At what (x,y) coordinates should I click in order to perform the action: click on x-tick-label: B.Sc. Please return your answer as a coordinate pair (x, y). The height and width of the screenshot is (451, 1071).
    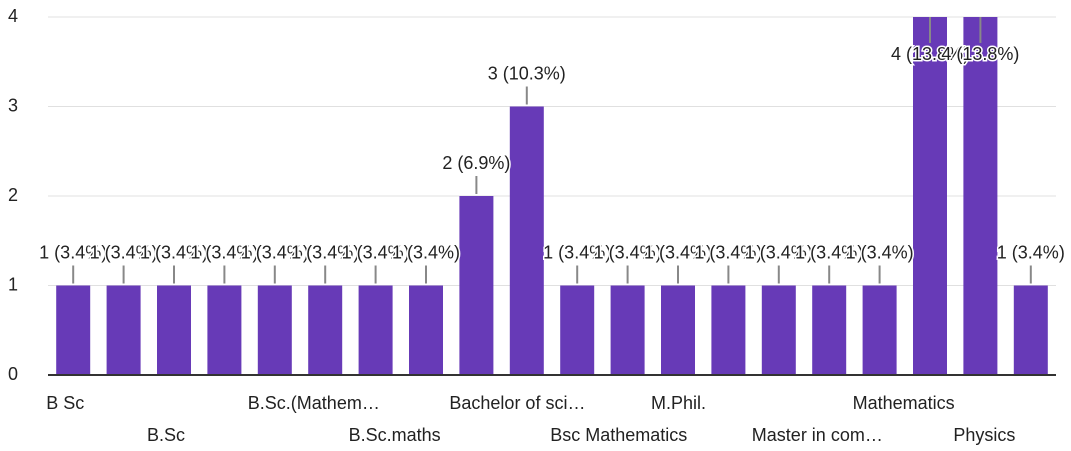
    Looking at the image, I should click on (166, 435).